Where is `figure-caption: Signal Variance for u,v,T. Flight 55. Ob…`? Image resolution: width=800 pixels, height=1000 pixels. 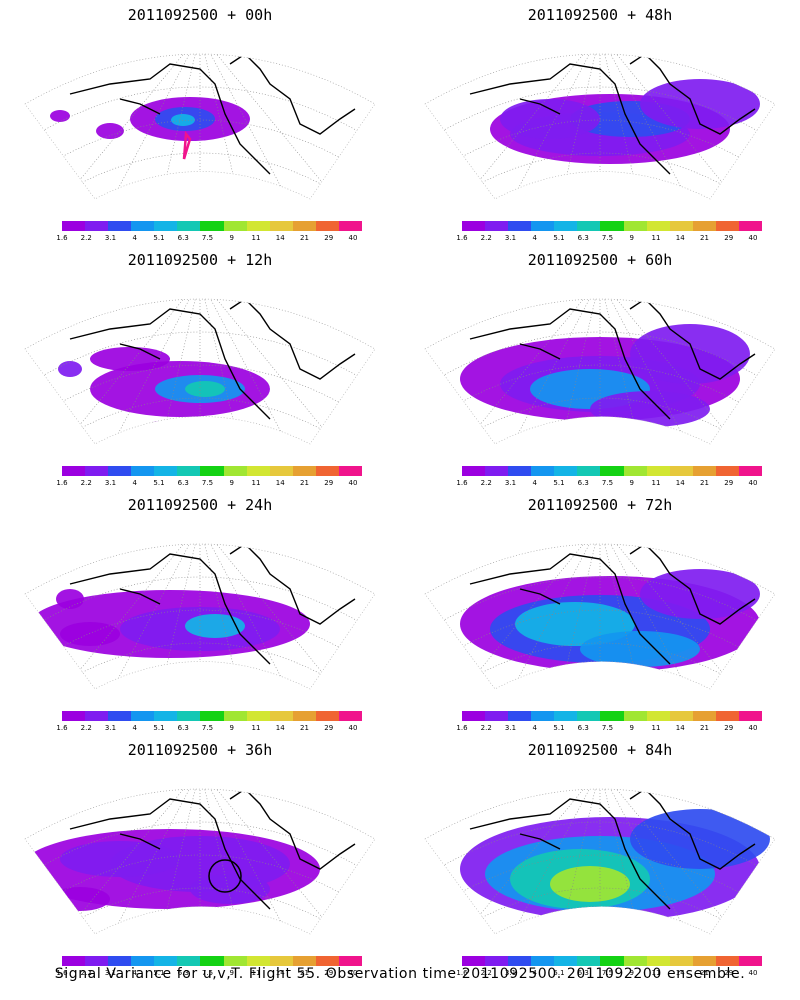 figure-caption: Signal Variance for u,v,T. Flight 55. Ob… is located at coordinates (400, 974).